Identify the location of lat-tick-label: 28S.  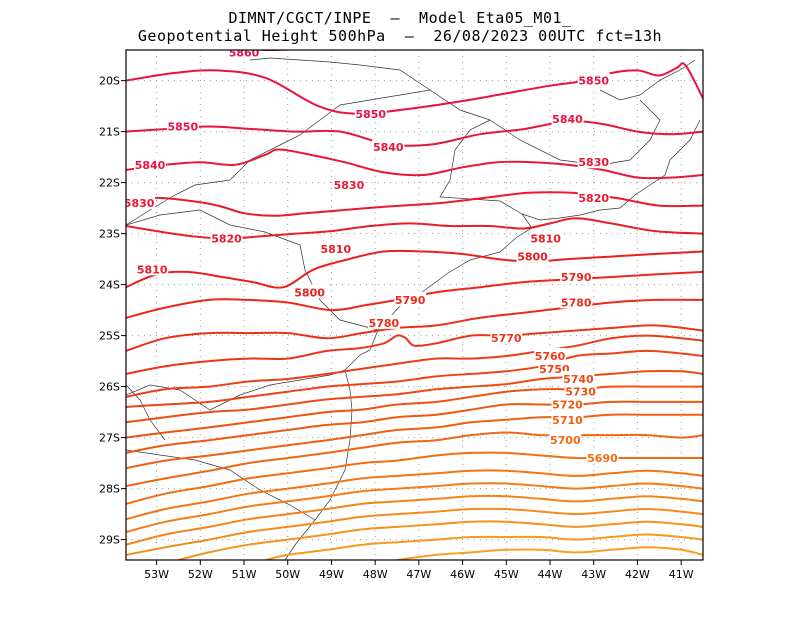
(109, 489).